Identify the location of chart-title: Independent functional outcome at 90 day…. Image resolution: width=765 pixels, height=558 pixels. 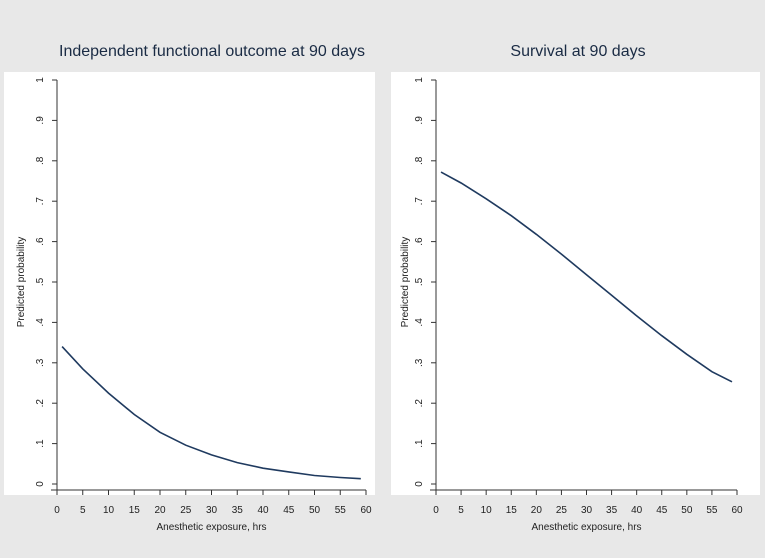
(212, 51).